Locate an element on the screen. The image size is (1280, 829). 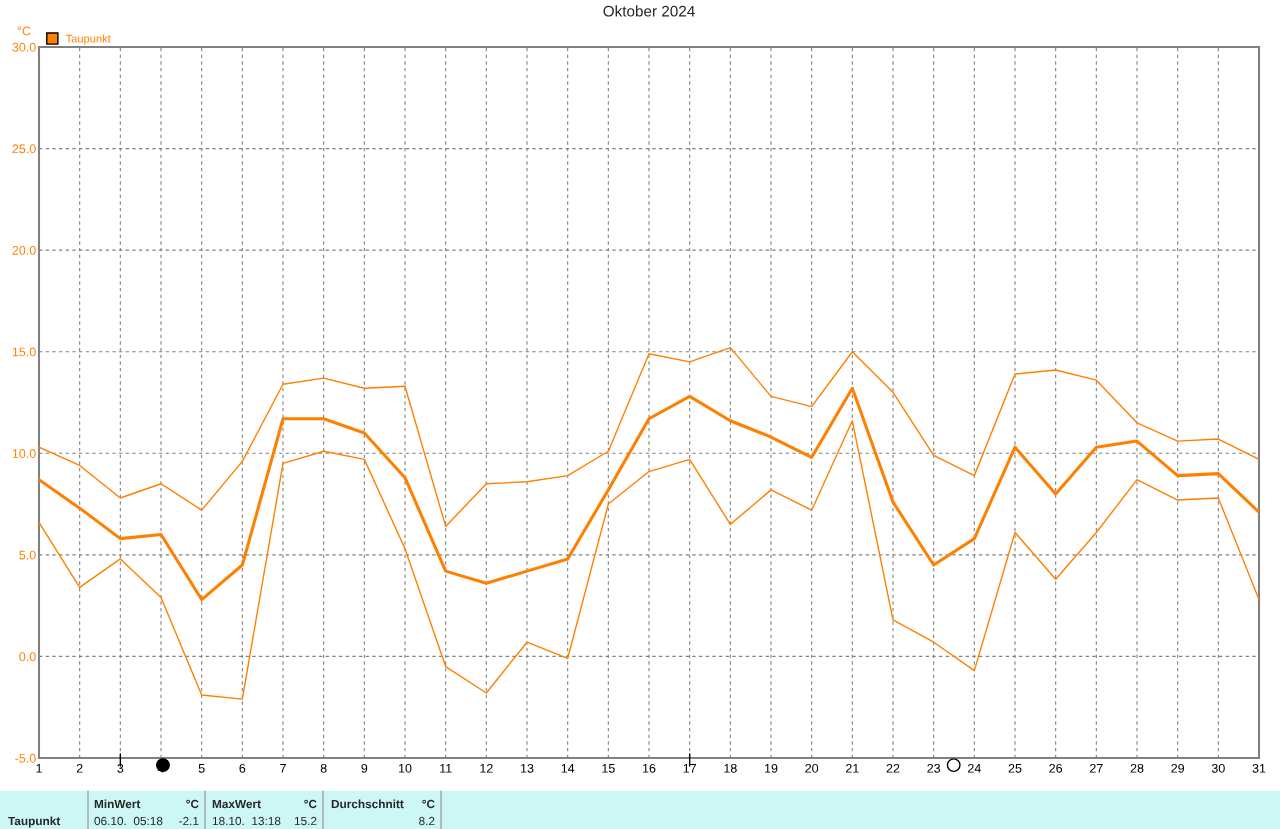
x-tick-label: 27 is located at coordinates (1096, 768).